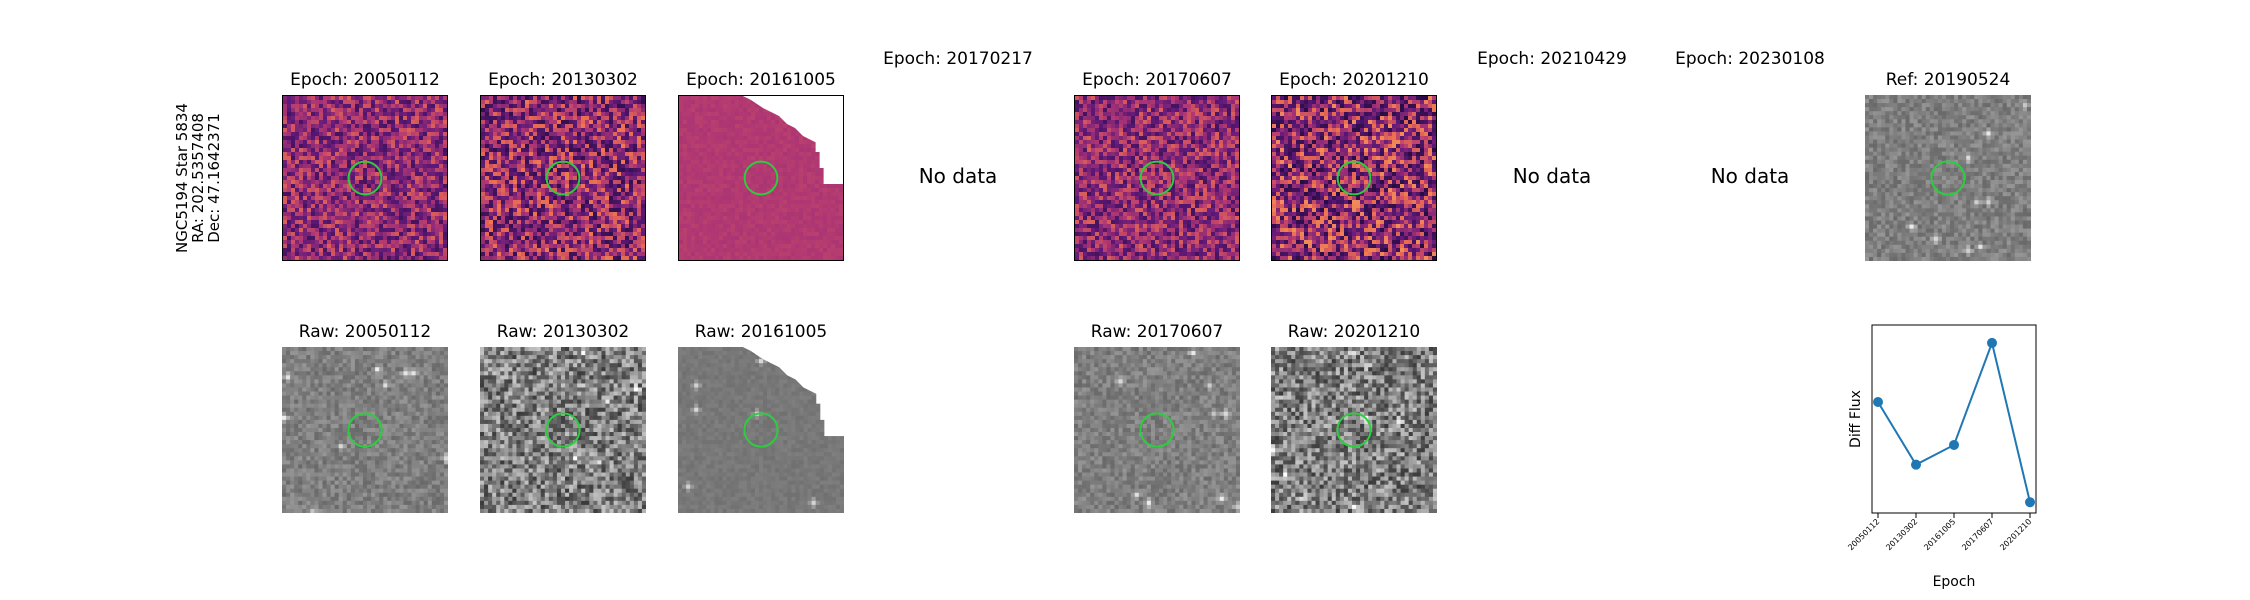 The height and width of the screenshot is (600, 2250). I want to click on diff-title-4: Epoch: 20170217, so click(958, 59).